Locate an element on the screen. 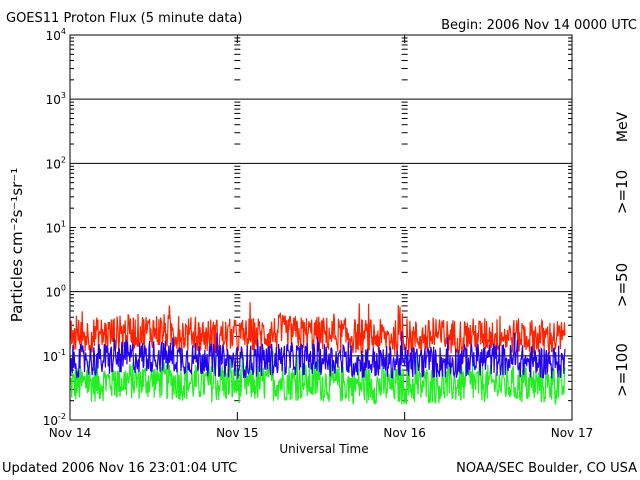  y-tick-labels: 10⁻² 10⁻¹ 10⁰ 10¹ 10² 10³ 10⁴ is located at coordinates (54, 227).